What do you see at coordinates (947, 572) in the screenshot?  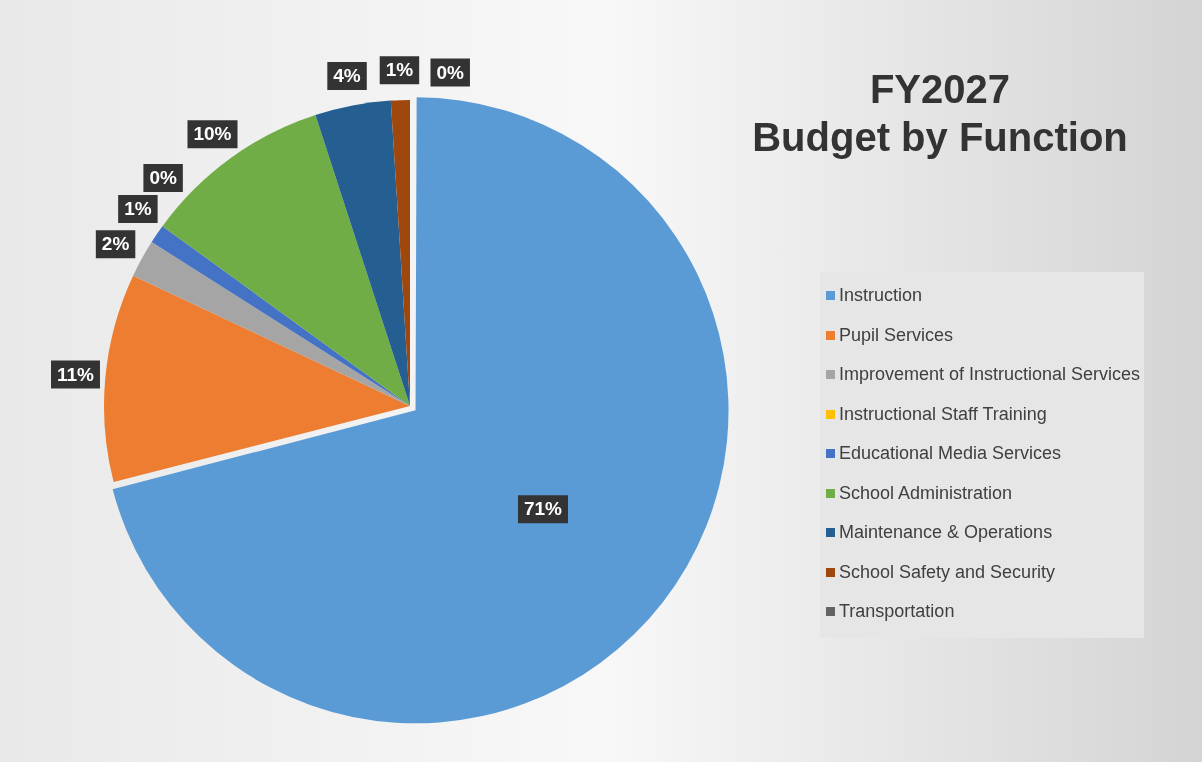 I see `legend-label: School Safety and Security` at bounding box center [947, 572].